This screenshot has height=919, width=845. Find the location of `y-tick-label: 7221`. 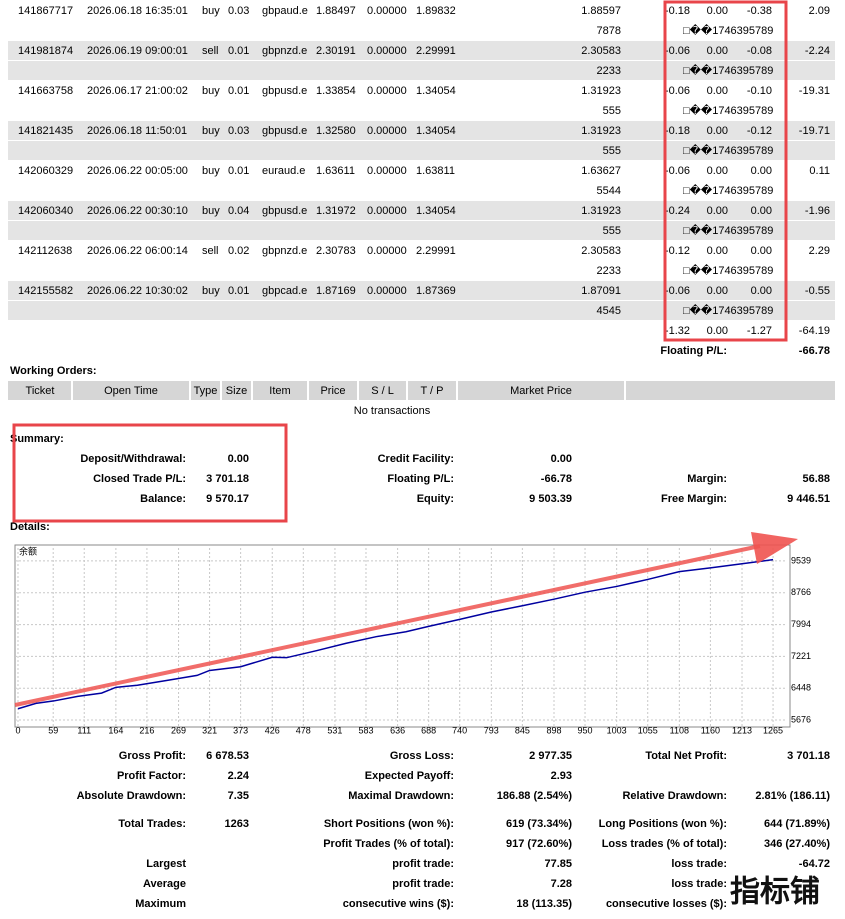

y-tick-label: 7221 is located at coordinates (801, 656).